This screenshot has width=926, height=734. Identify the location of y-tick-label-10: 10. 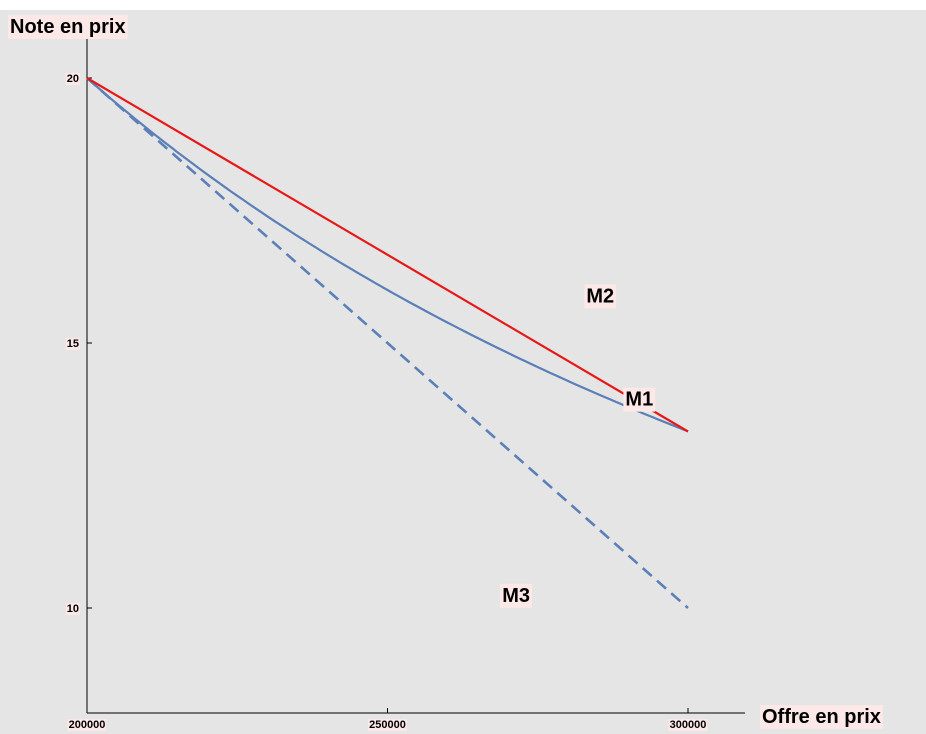
(73, 609).